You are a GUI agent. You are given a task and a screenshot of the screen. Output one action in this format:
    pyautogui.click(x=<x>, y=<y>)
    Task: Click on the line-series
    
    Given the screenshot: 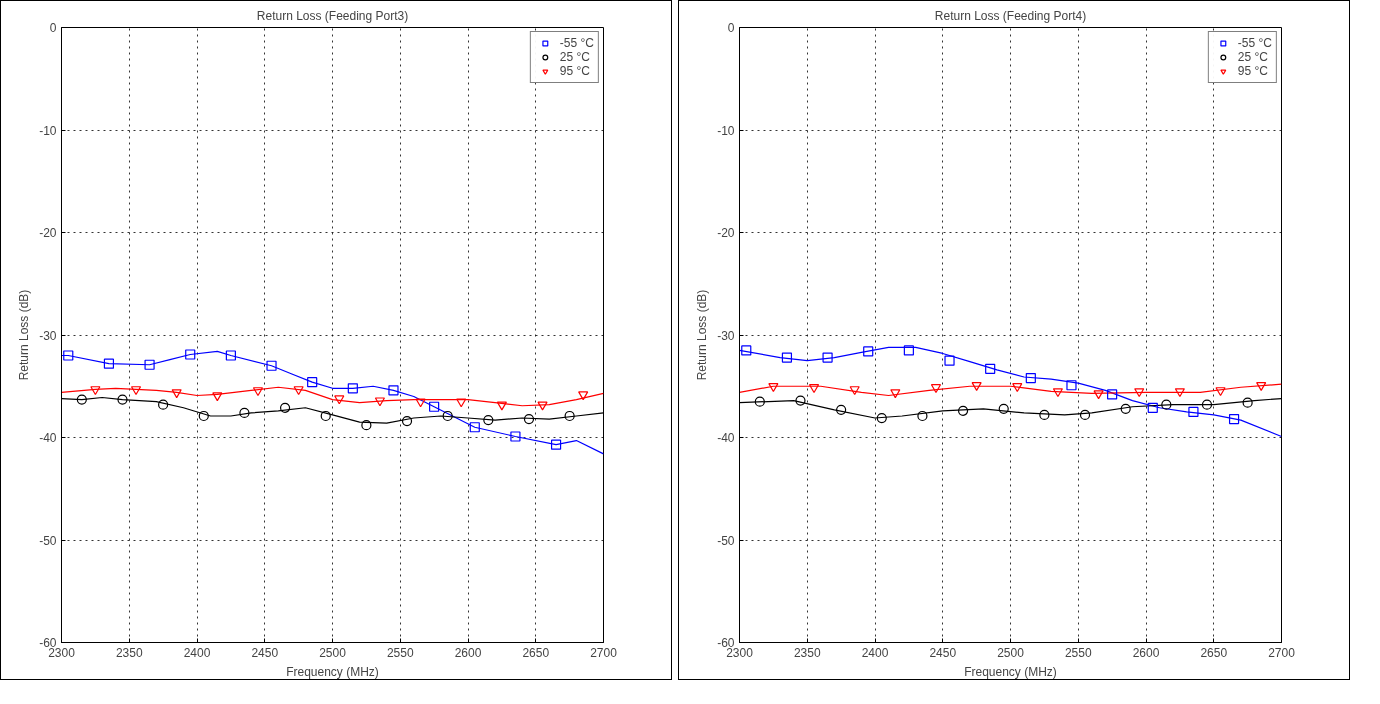 What is the action you would take?
    pyautogui.click(x=1010, y=392)
    